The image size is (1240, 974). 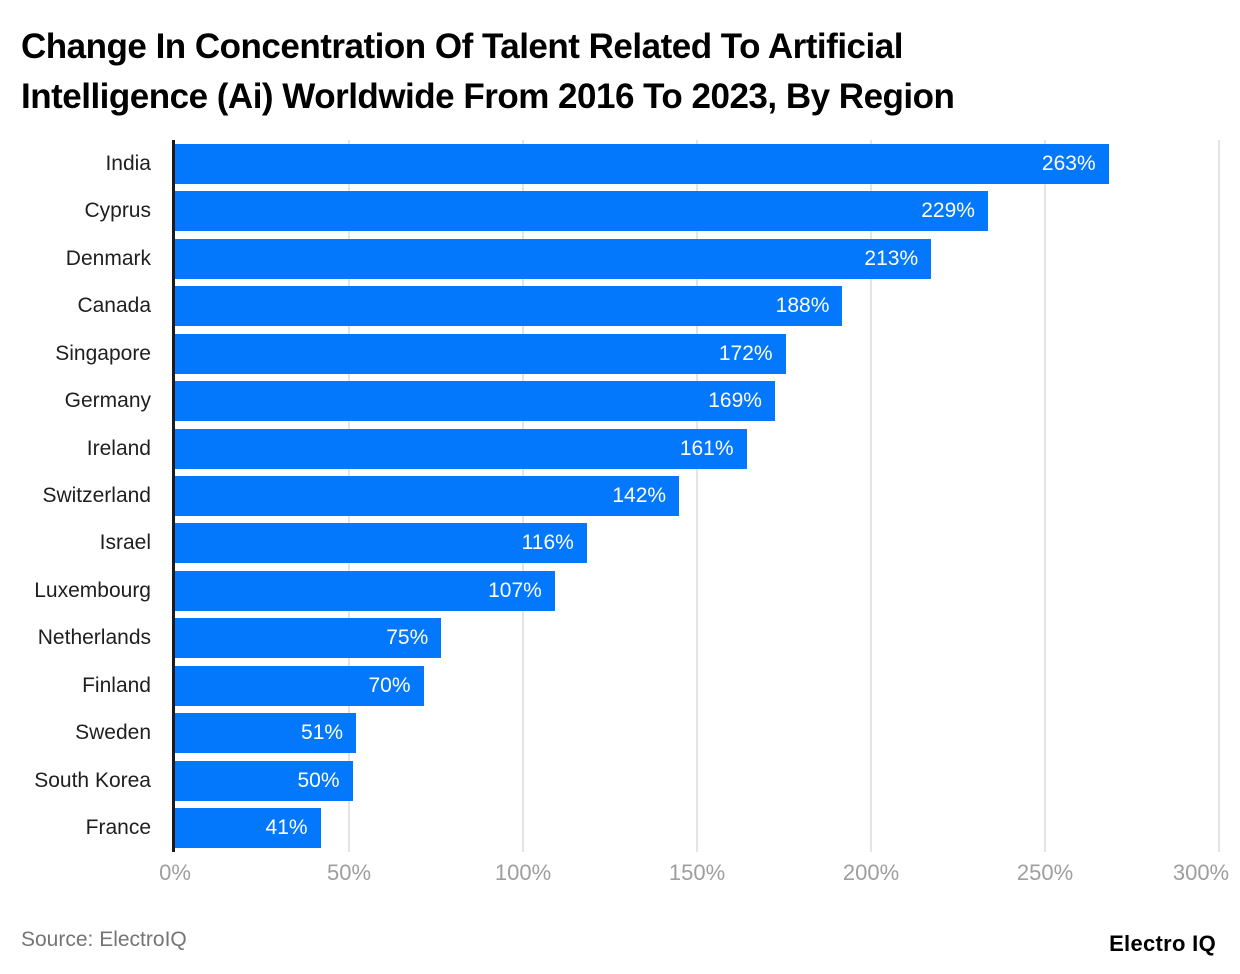 I want to click on brand-logo: Electro IQ, so click(x=1162, y=943).